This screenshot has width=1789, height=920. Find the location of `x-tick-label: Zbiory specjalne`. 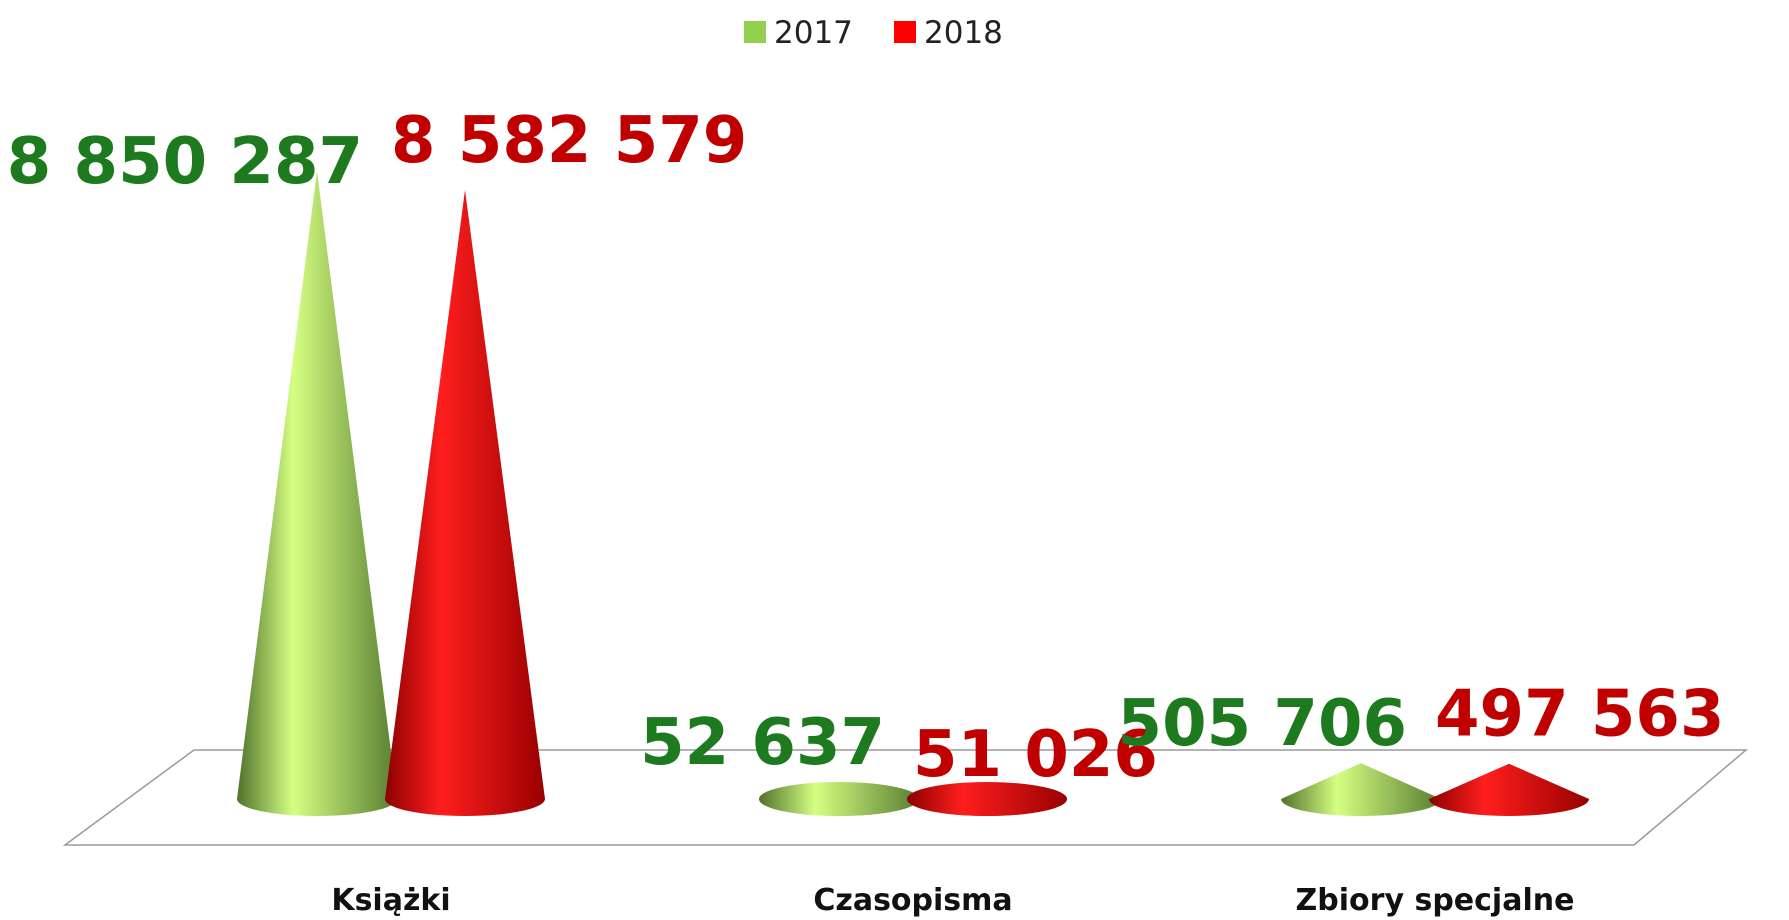

x-tick-label: Zbiory specjalne is located at coordinates (1435, 900).